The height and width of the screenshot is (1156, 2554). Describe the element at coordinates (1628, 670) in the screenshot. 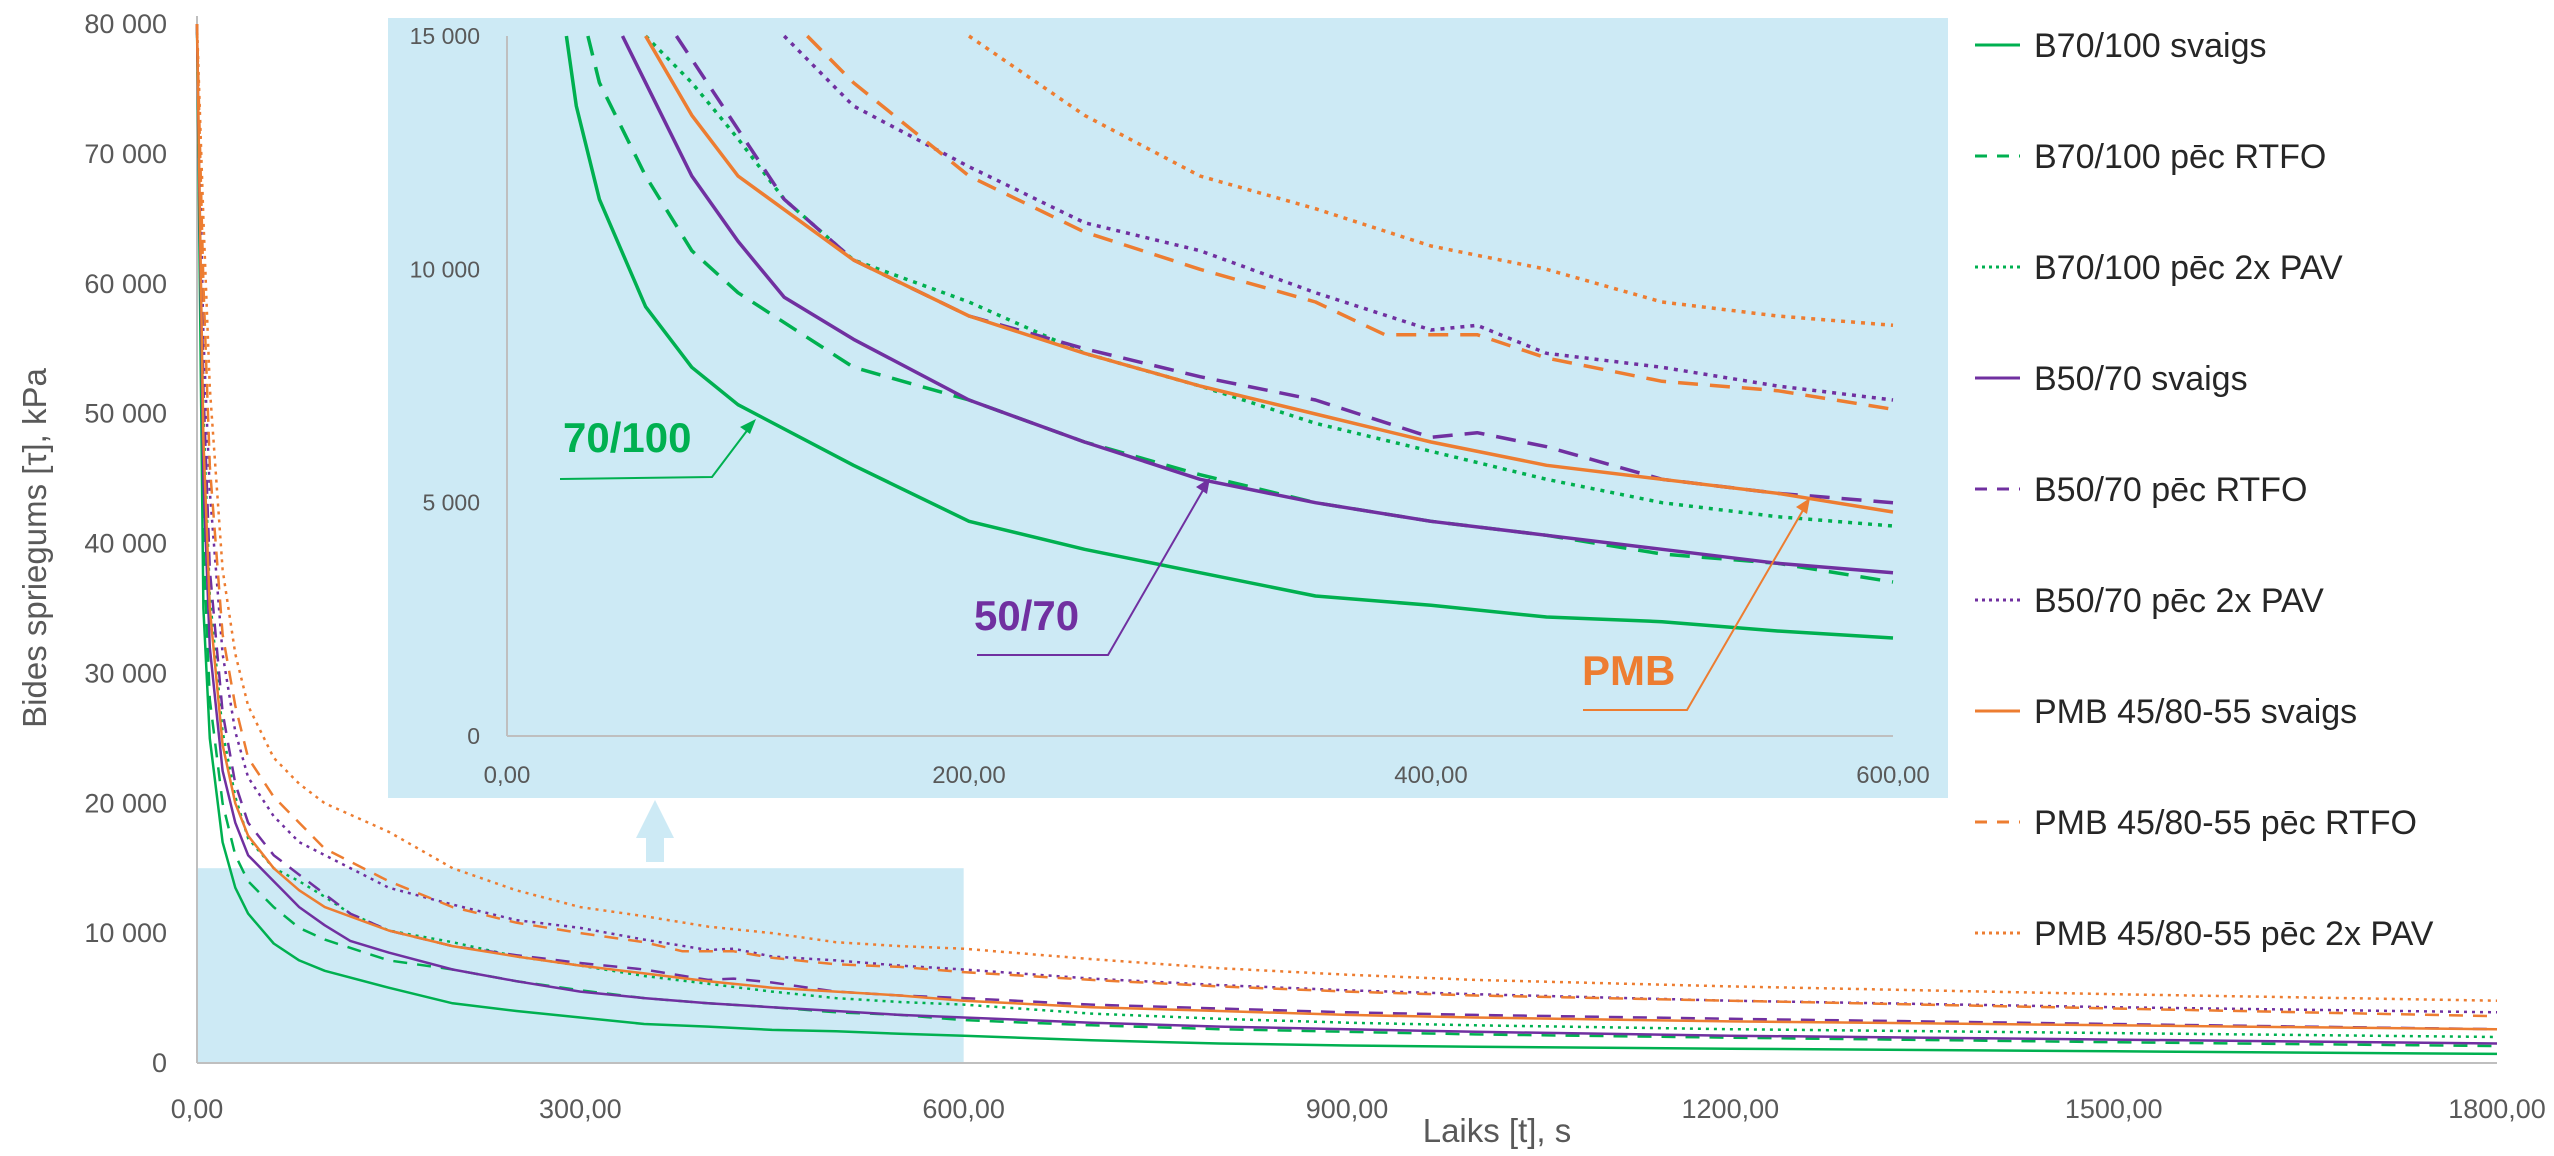

I see `annotation-label: PMB` at that location.